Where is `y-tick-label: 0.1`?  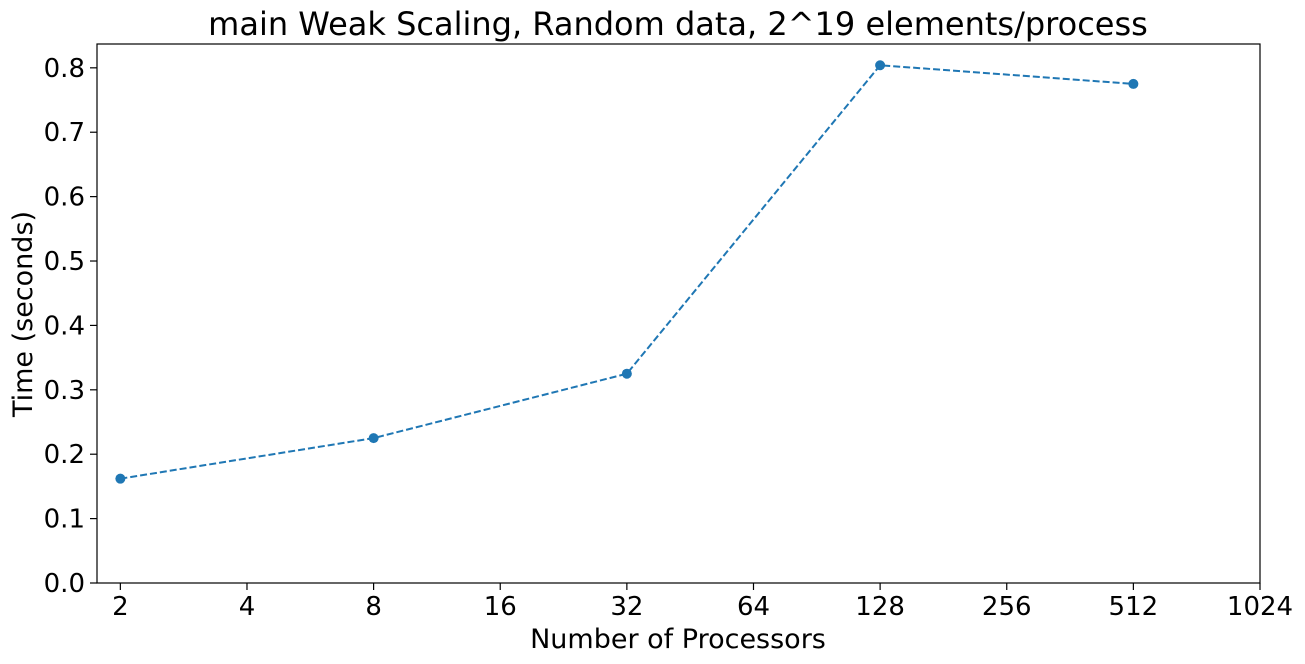 y-tick-label: 0.1 is located at coordinates (64, 520).